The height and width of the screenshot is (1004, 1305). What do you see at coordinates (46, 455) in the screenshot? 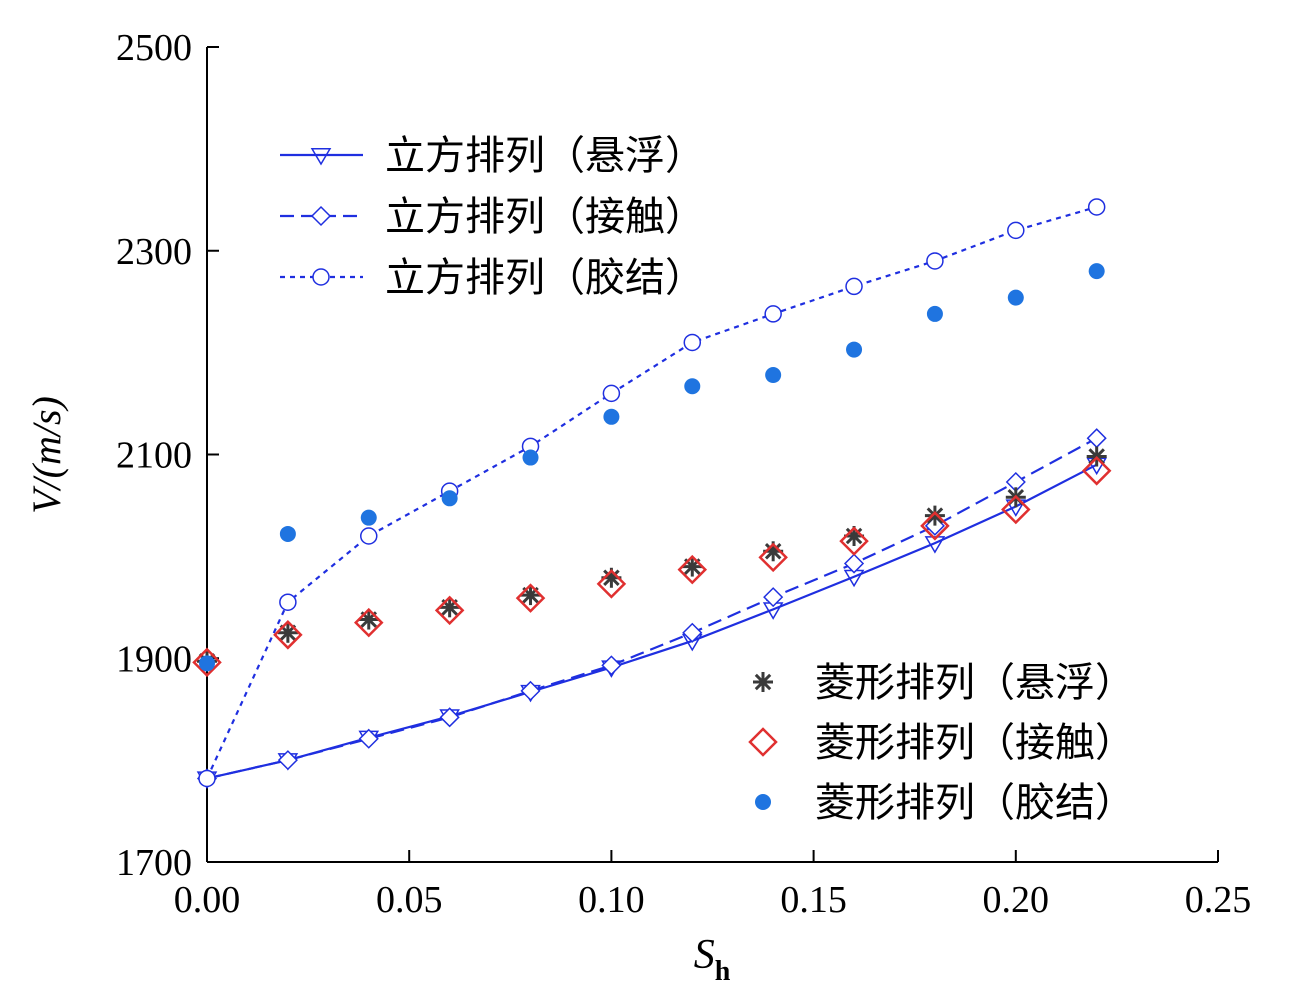
I see `y-axis-title: V/(m/s)` at bounding box center [46, 455].